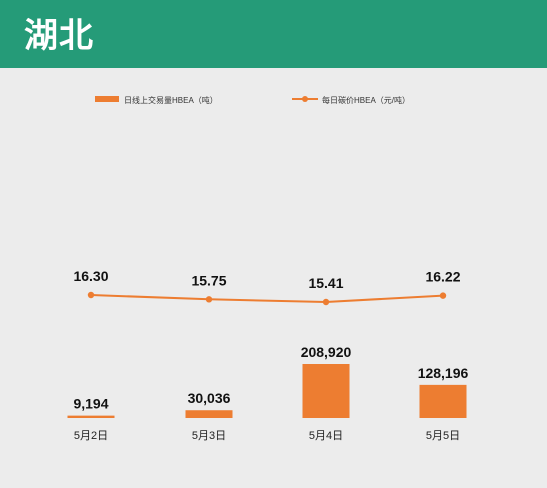  What do you see at coordinates (59, 36) in the screenshot?
I see `page-title: 湖北` at bounding box center [59, 36].